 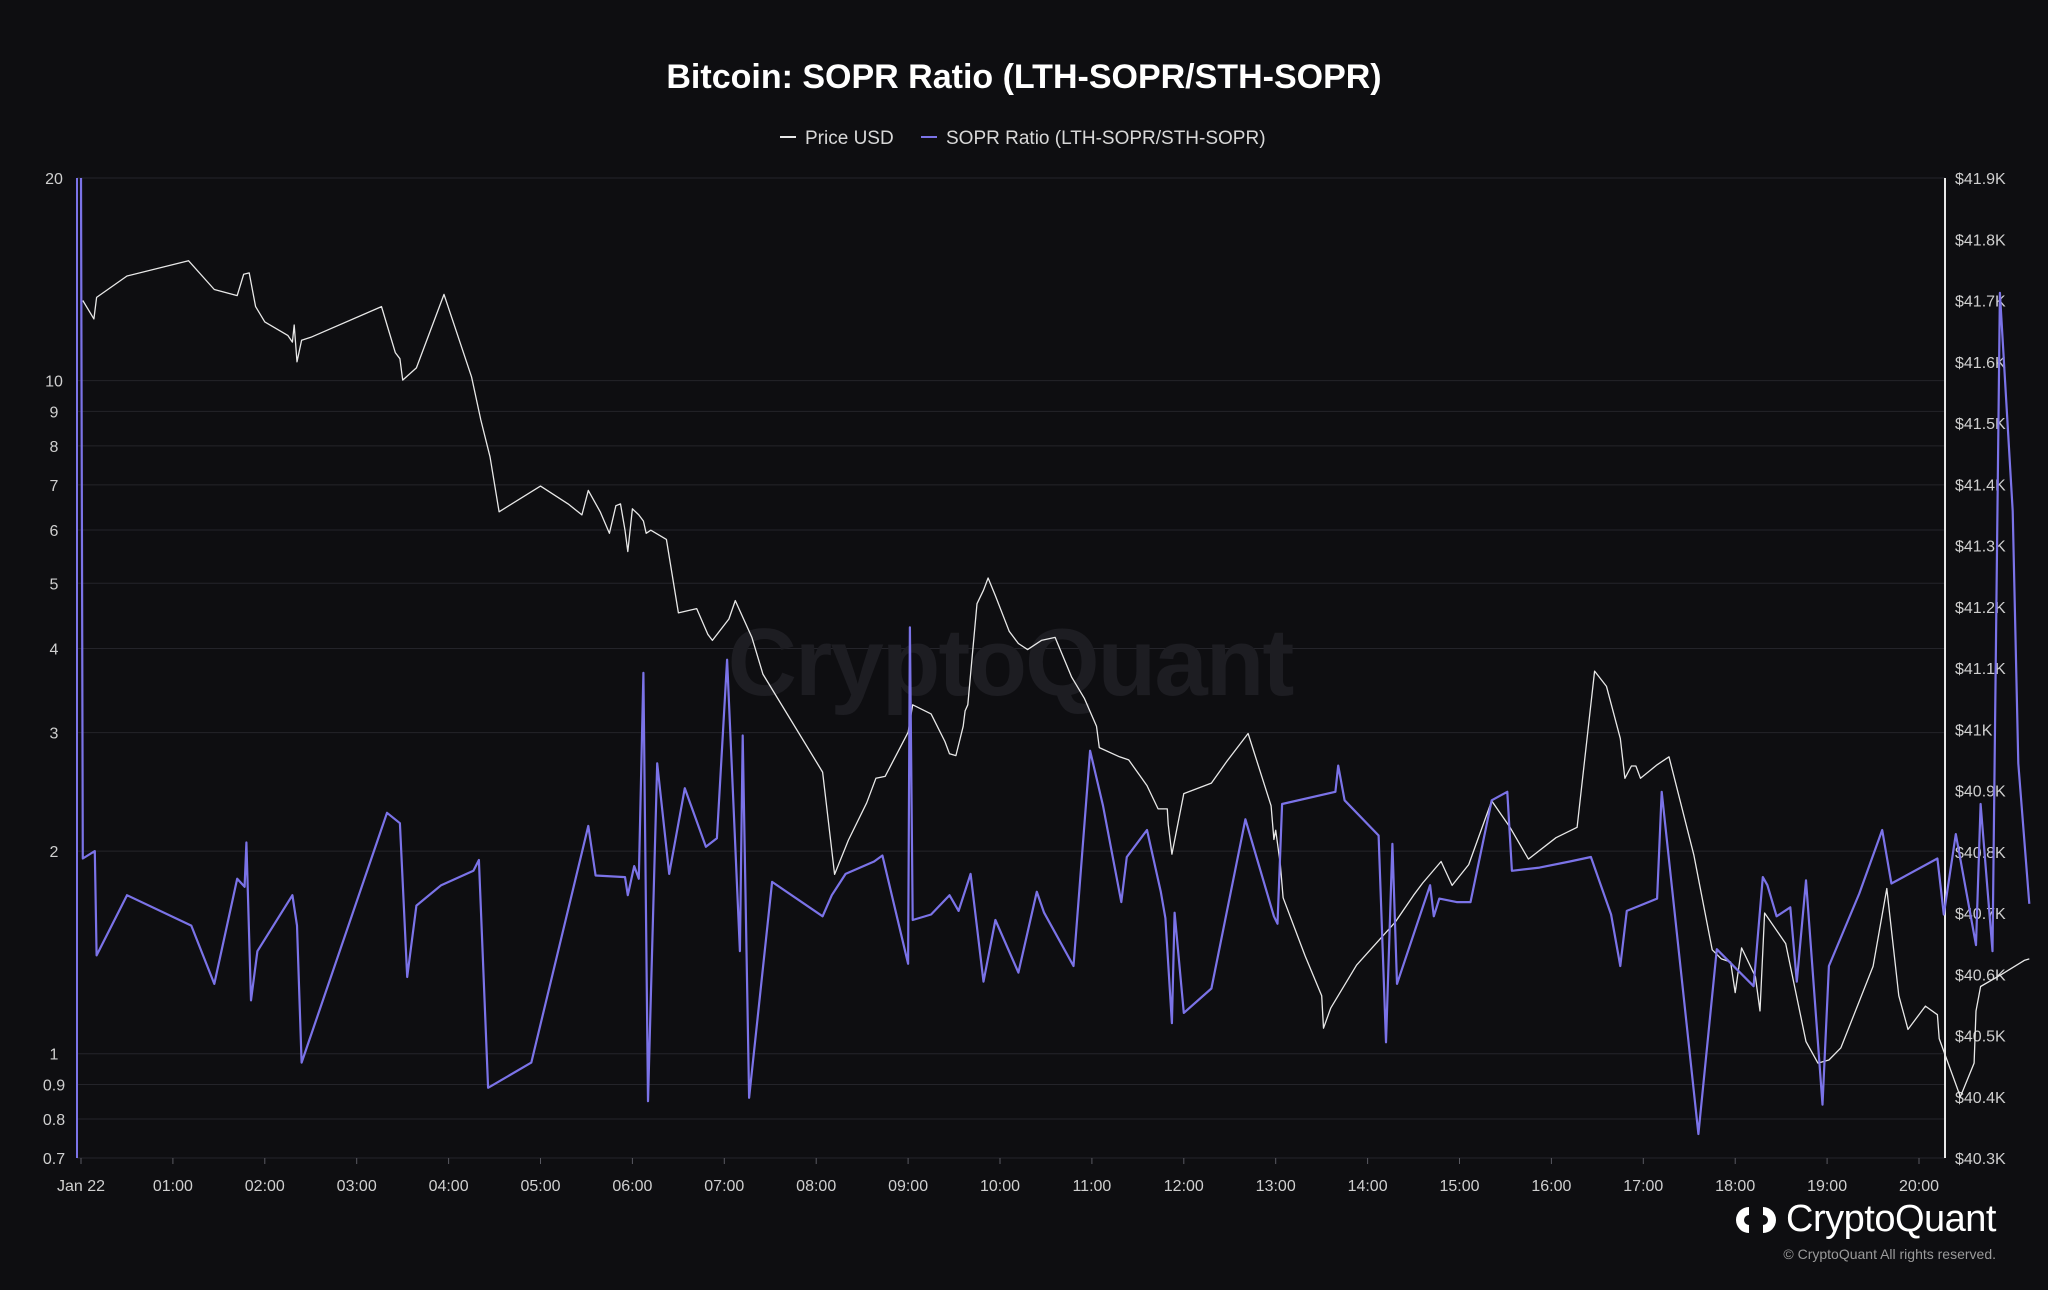 What do you see at coordinates (54, 1055) in the screenshot?
I see `left-tick-label: 1` at bounding box center [54, 1055].